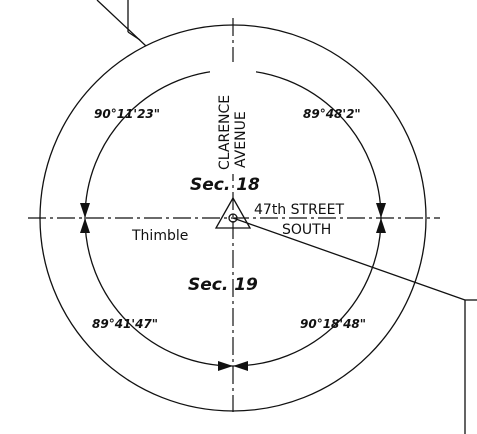 The image size is (477, 434). Describe the element at coordinates (332, 114) in the screenshot. I see `angle-label: 89°48'2"` at that location.